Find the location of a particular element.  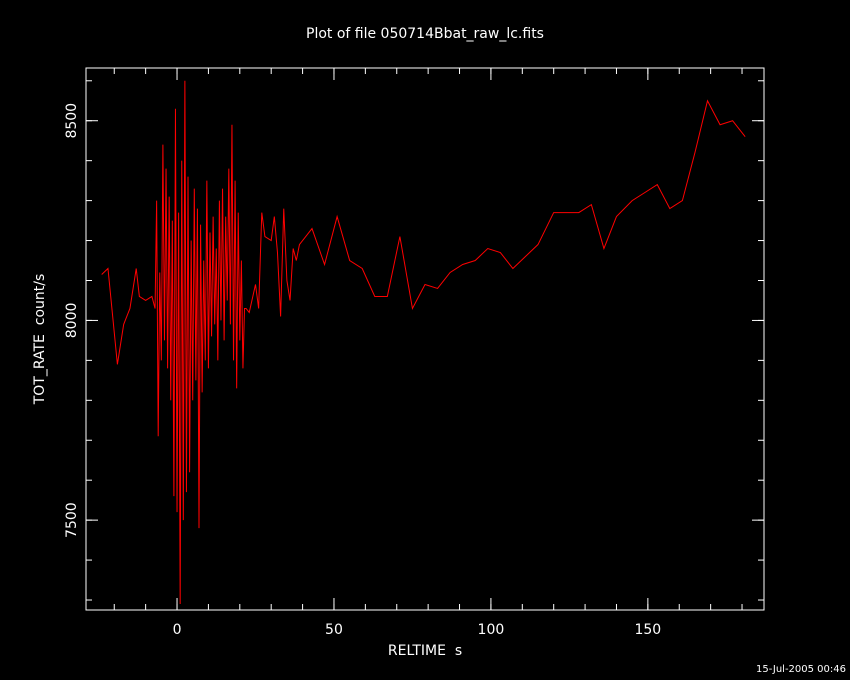

y-axis-label: TOT_RATE count/s is located at coordinates (40, 340).